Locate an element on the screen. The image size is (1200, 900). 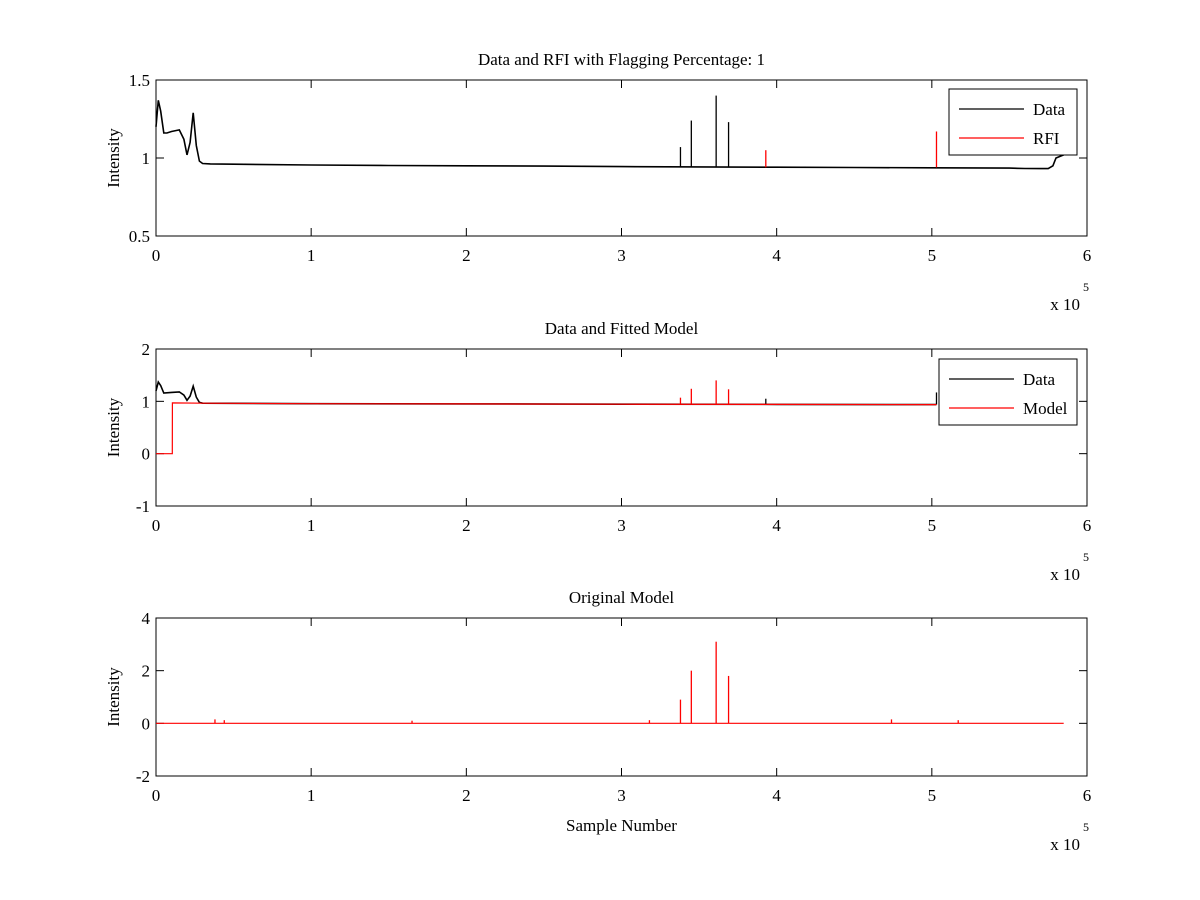
y-tick-label: 1.5 is located at coordinates (139, 80).